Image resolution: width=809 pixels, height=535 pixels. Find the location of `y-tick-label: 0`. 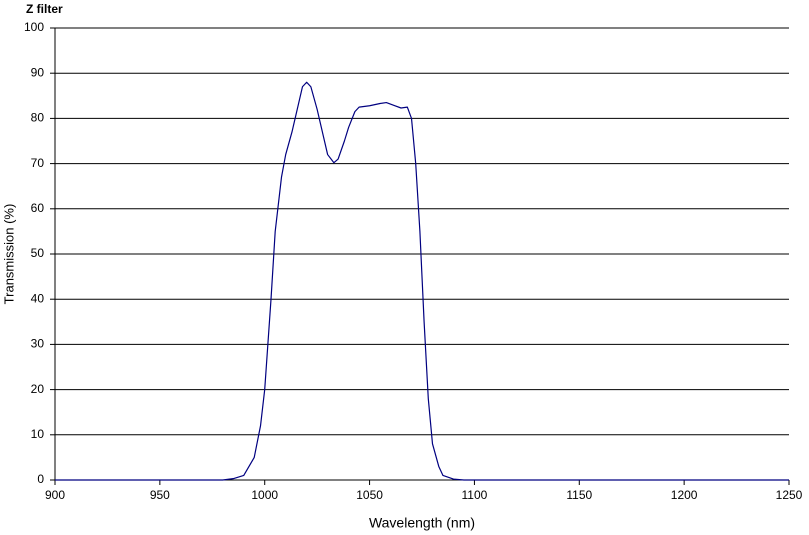

y-tick-label: 0 is located at coordinates (40, 479).